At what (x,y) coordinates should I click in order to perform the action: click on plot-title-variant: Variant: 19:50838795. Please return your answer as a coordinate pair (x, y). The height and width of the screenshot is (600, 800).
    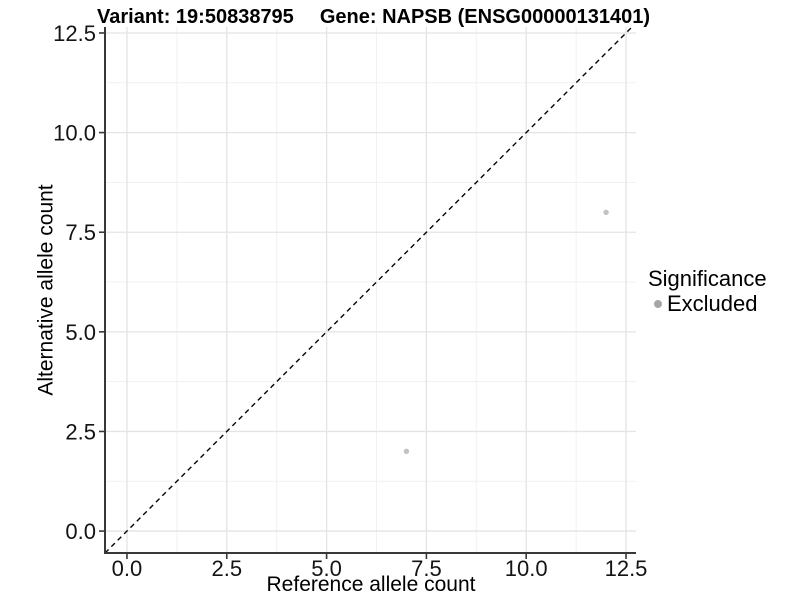
    Looking at the image, I should click on (195, 17).